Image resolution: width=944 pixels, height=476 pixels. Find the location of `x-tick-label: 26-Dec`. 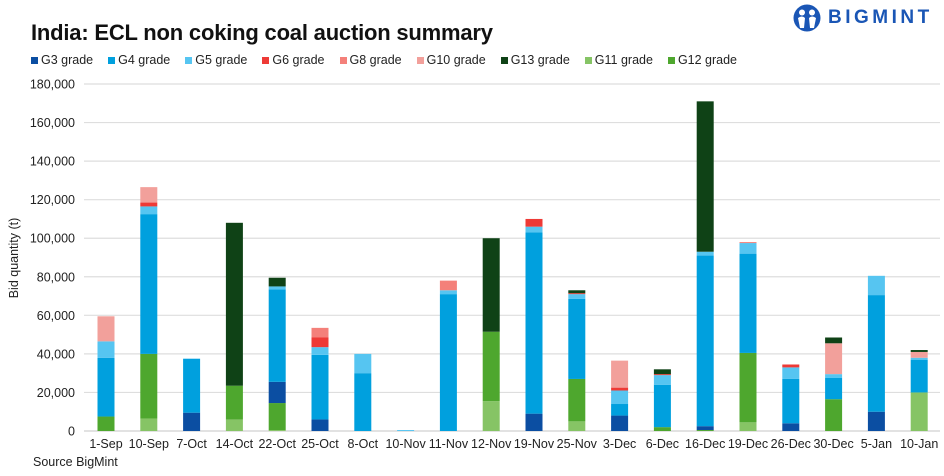

x-tick-label: 26-Dec is located at coordinates (791, 444).